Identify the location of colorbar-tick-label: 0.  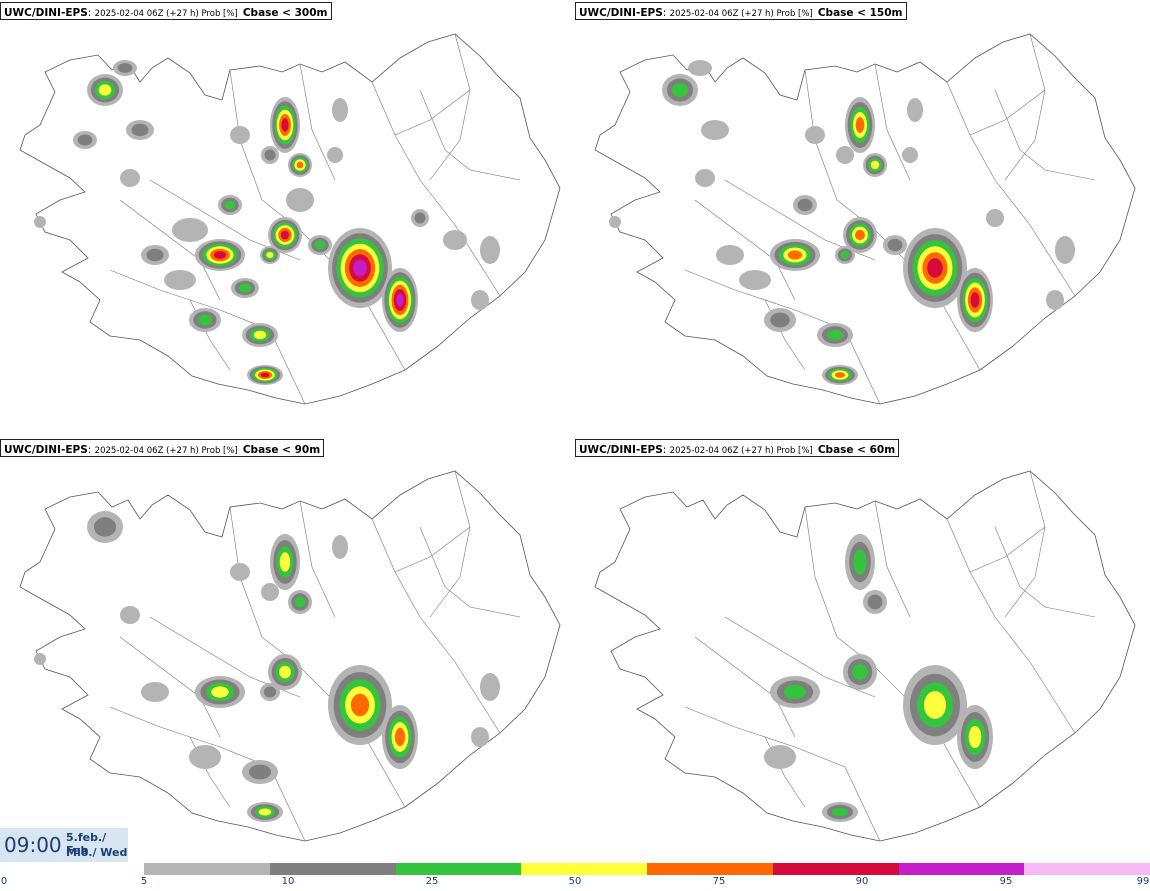
(4, 881).